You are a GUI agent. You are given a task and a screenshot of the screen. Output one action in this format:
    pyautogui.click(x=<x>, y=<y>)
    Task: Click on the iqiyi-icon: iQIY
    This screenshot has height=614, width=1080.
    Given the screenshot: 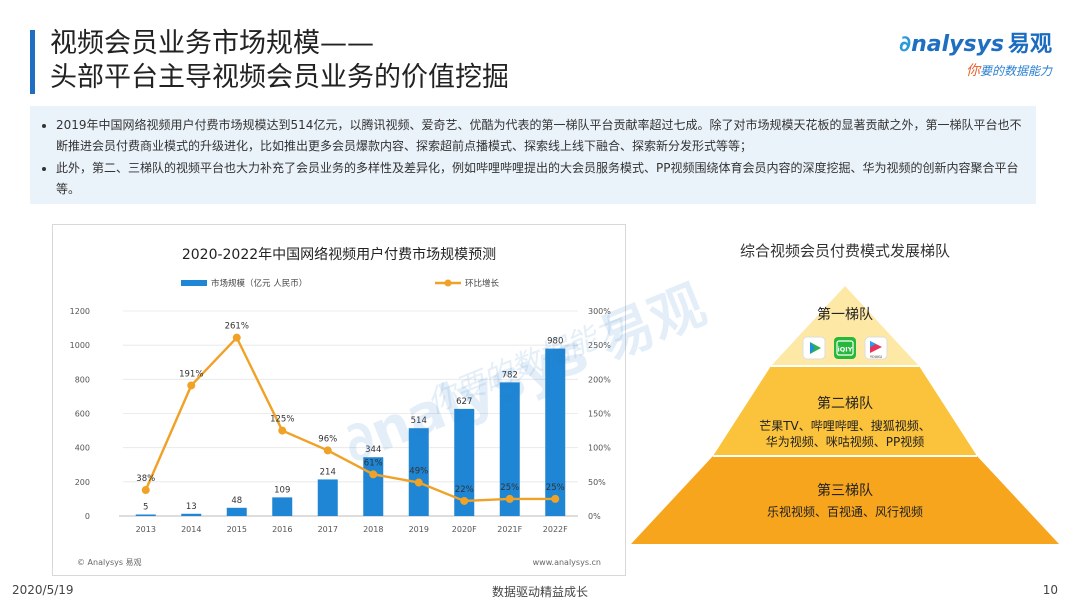 What is the action you would take?
    pyautogui.click(x=845, y=348)
    